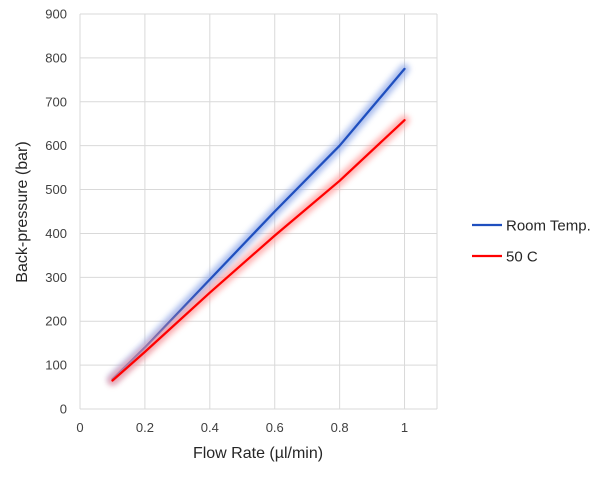 This screenshot has width=602, height=477. Describe the element at coordinates (145, 427) in the screenshot. I see `x-tick-label: 0.2` at that location.